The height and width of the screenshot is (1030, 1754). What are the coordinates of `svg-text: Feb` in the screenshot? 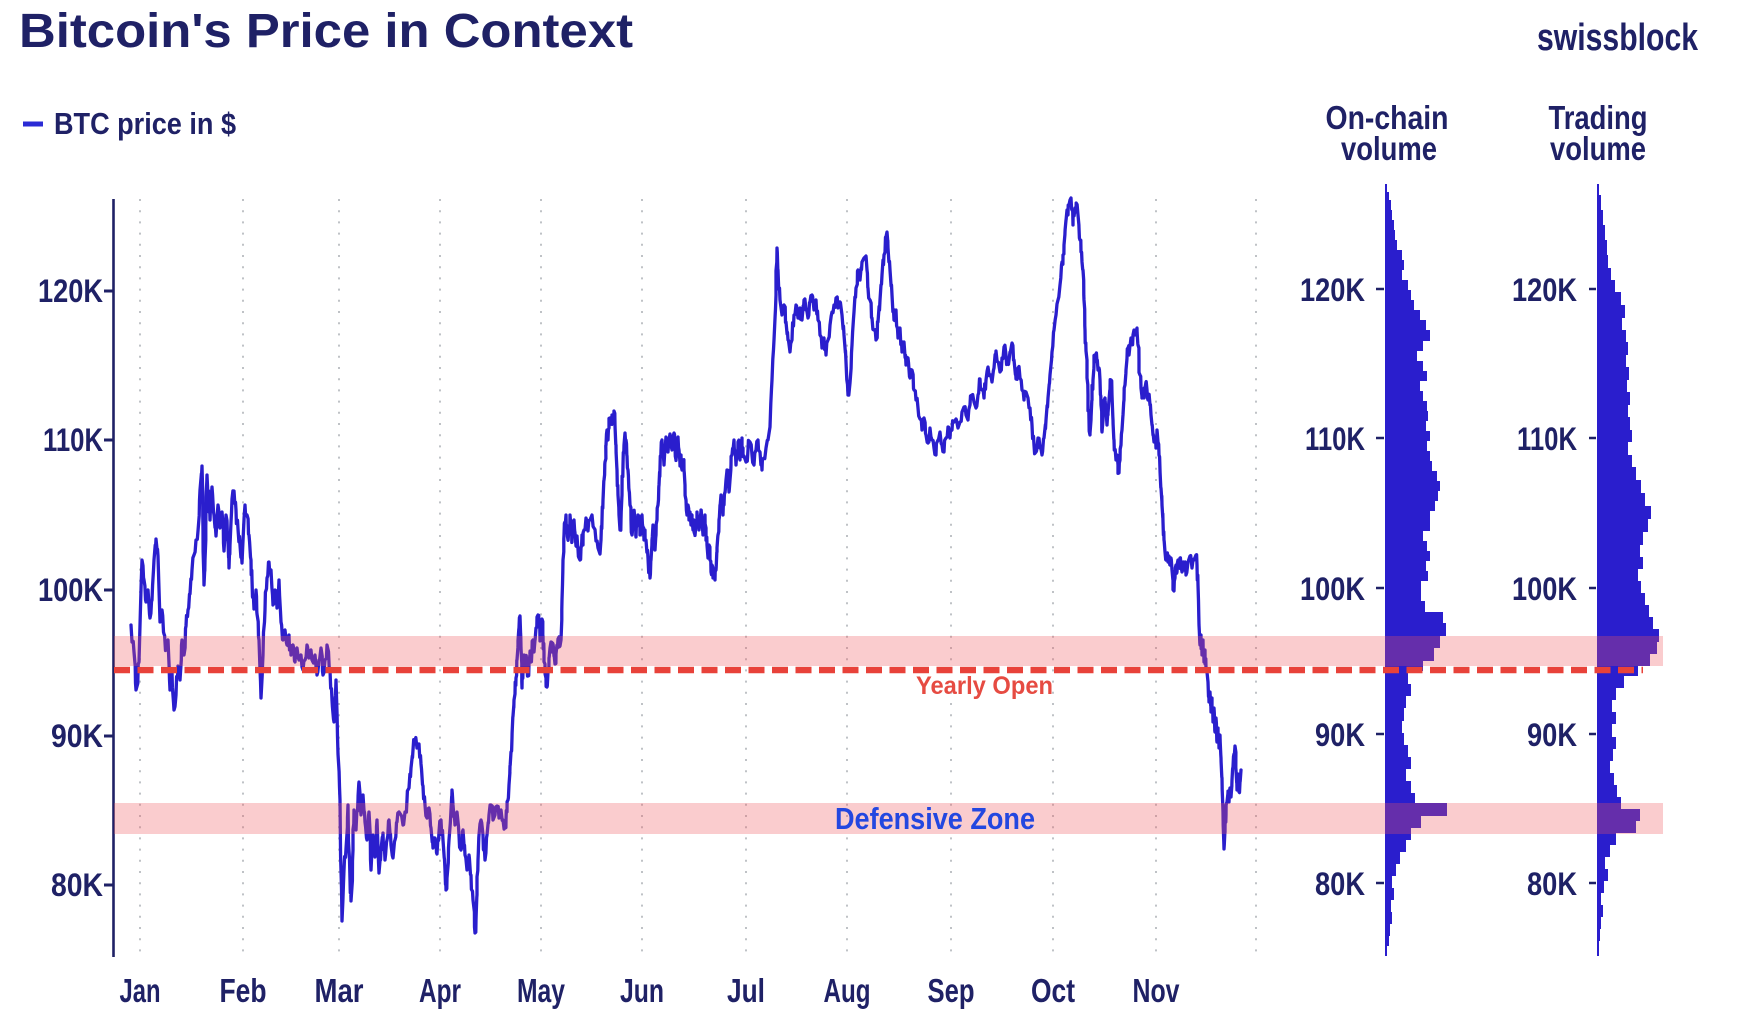 It's located at (243, 990).